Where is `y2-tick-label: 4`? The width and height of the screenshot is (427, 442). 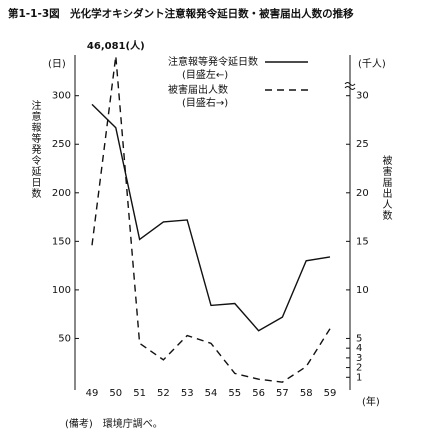
y2-tick-label: 4 is located at coordinates (359, 348).